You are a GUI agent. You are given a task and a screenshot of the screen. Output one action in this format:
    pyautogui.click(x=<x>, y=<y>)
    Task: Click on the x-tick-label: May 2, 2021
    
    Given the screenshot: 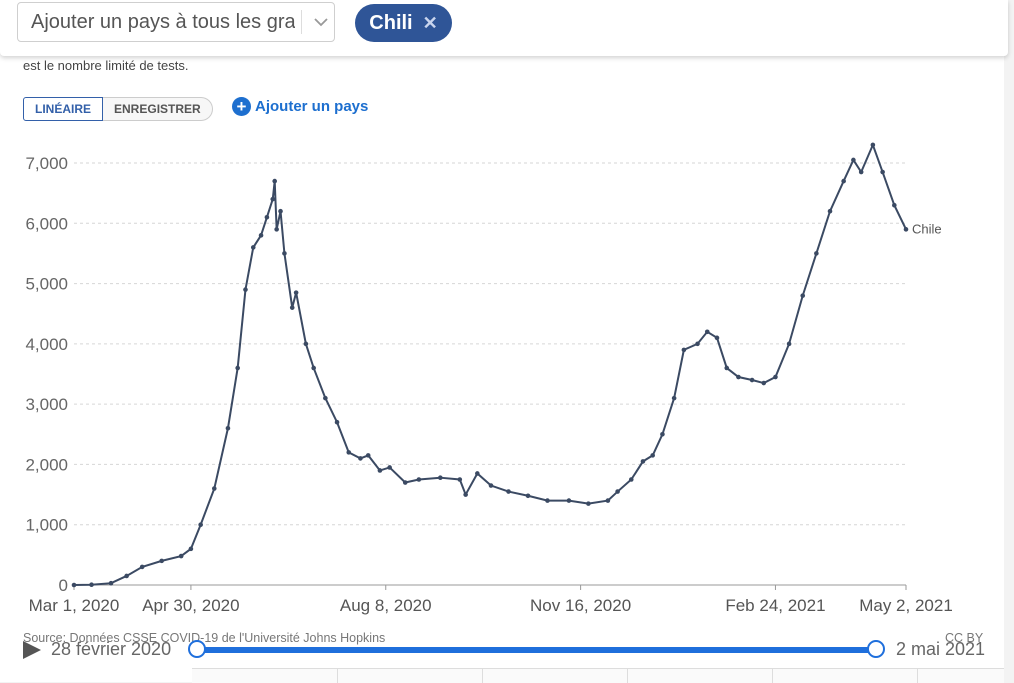 What is the action you would take?
    pyautogui.click(x=906, y=605)
    